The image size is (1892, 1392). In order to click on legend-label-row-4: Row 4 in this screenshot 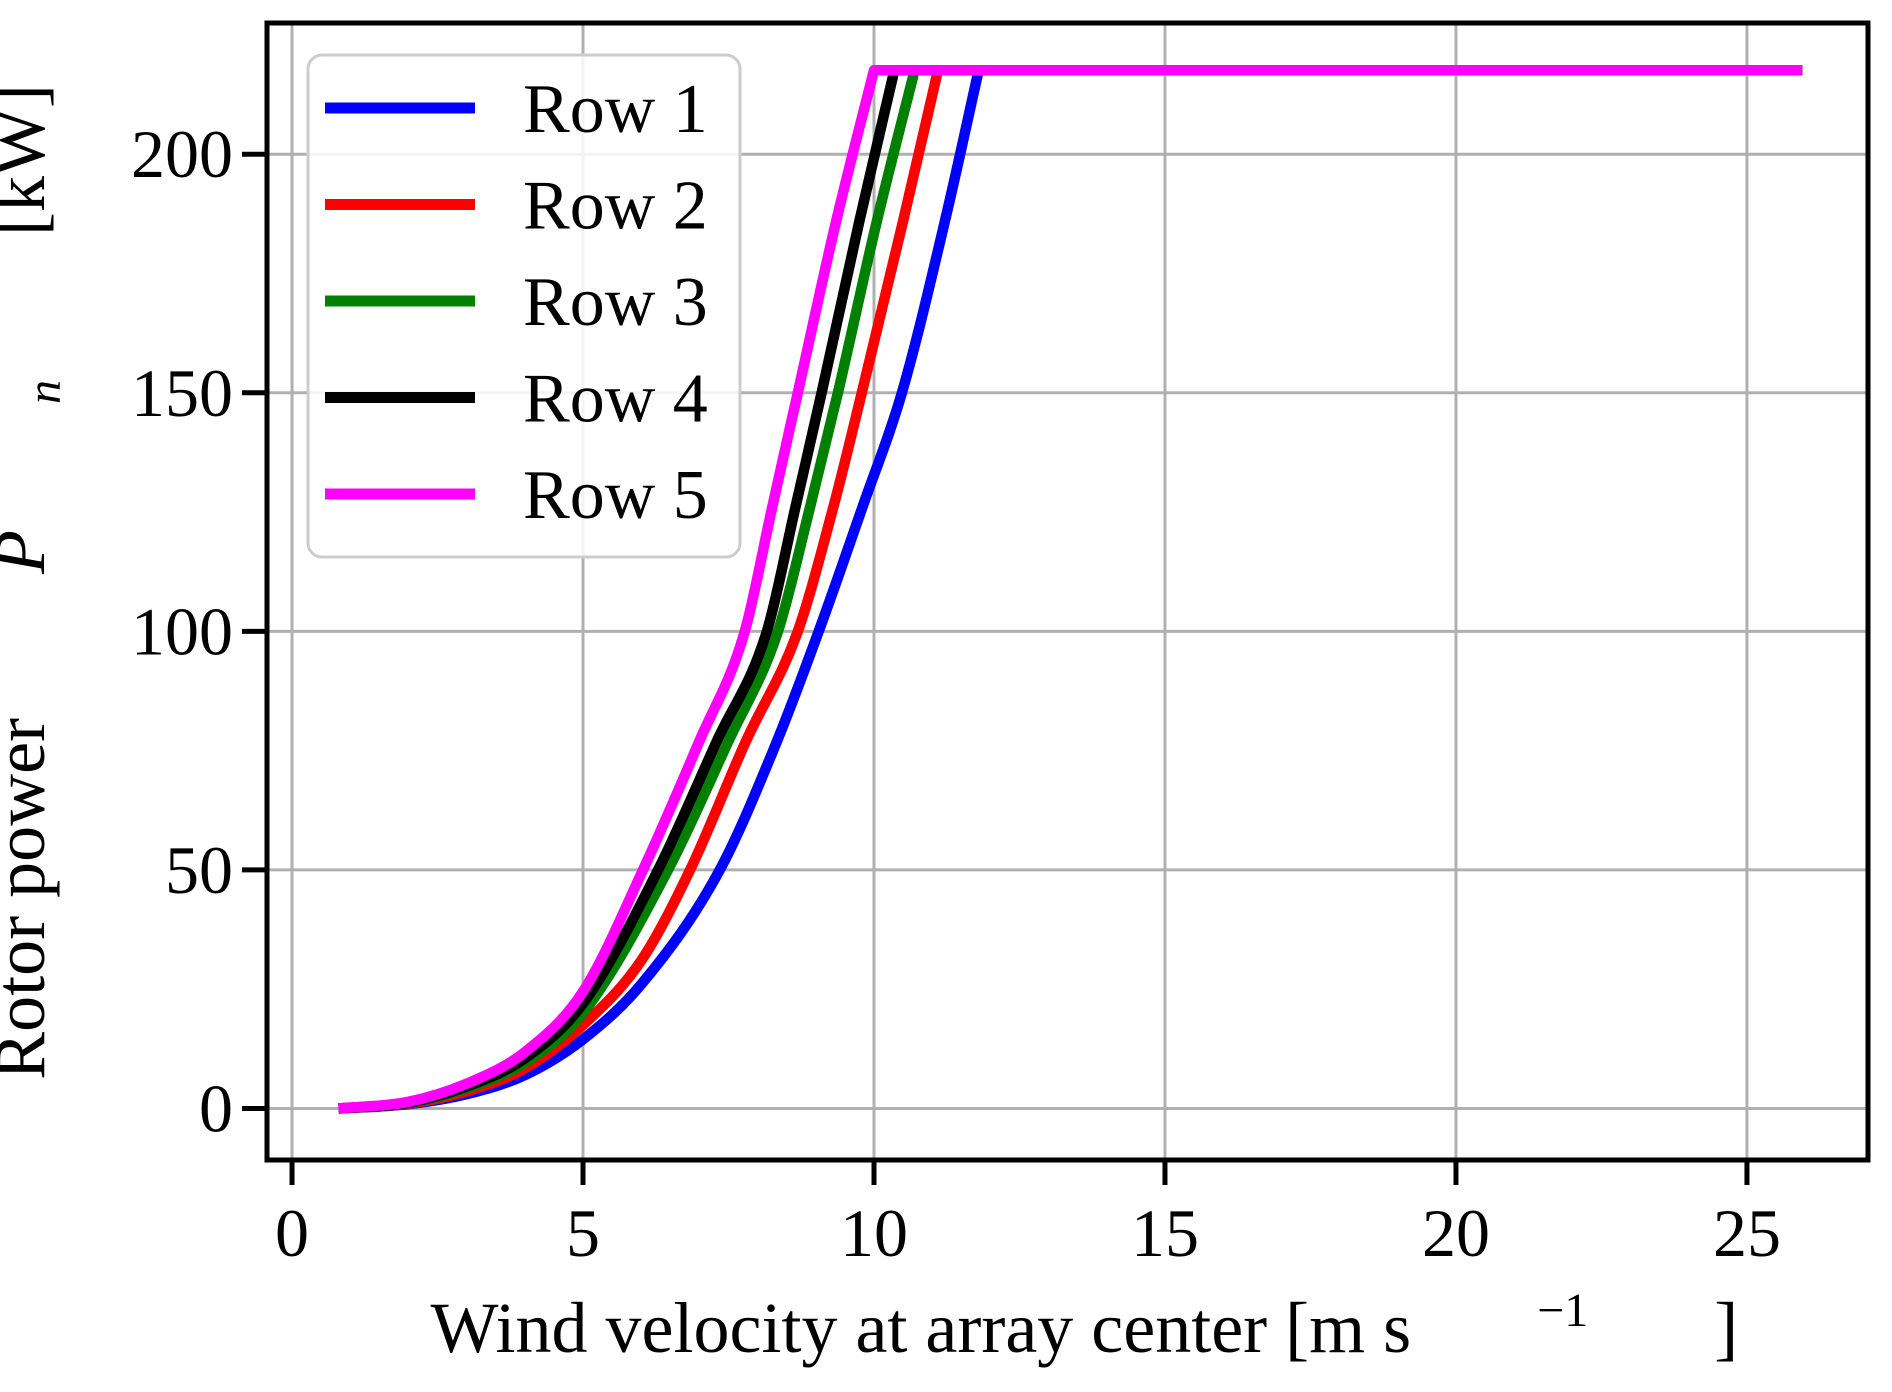, I will do `click(615, 399)`.